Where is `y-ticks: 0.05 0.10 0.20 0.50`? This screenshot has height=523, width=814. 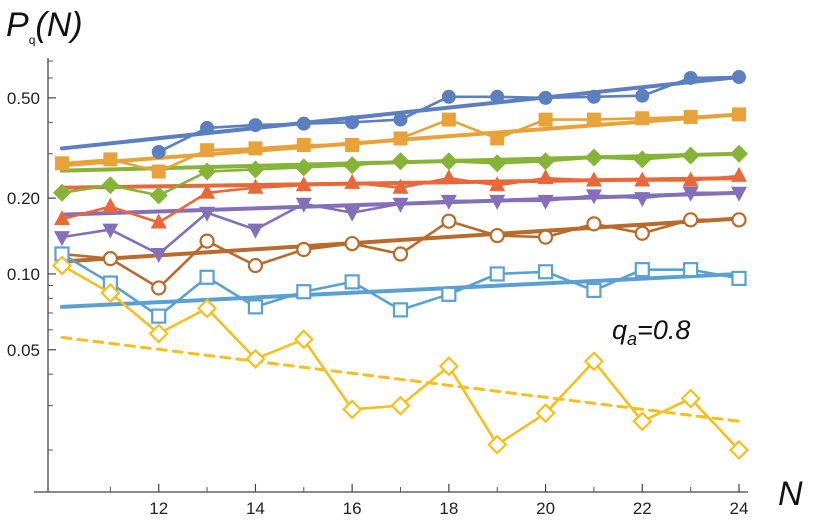 y-ticks: 0.05 0.10 0.20 0.50 is located at coordinates (31, 255).